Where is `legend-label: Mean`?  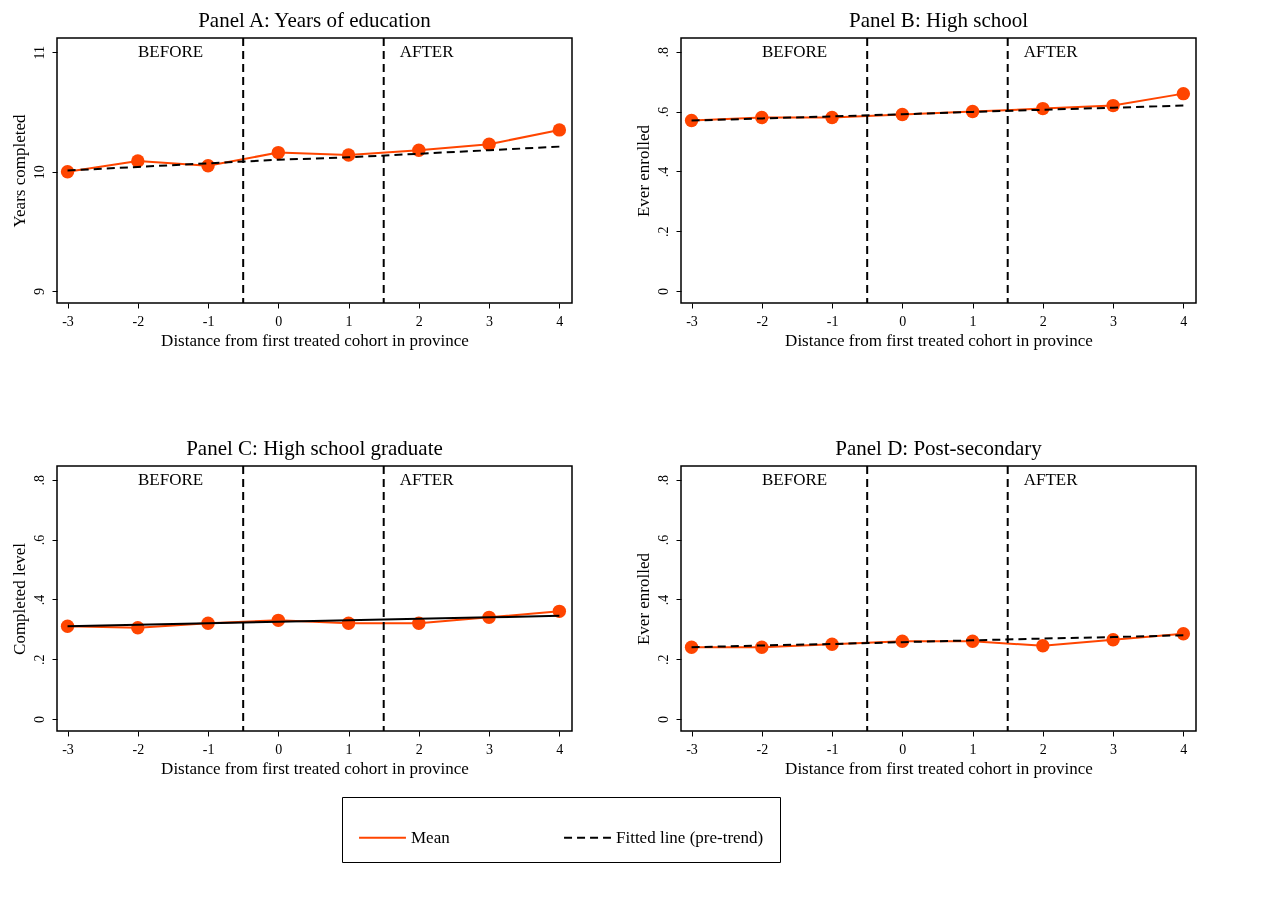
legend-label: Mean is located at coordinates (431, 837).